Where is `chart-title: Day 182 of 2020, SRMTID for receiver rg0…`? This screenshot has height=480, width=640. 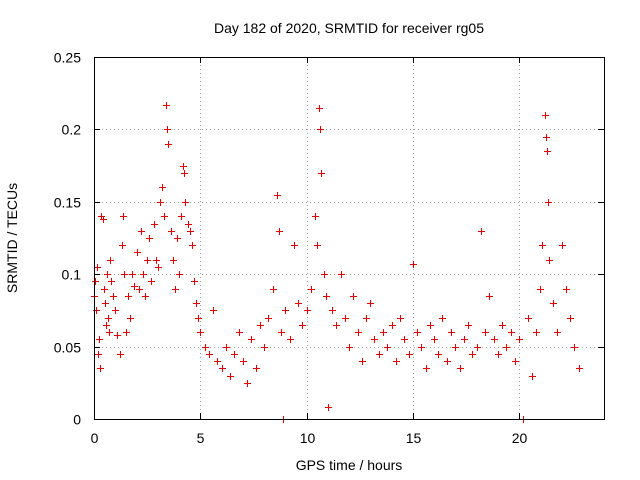
chart-title: Day 182 of 2020, SRMTID for receiver rg0… is located at coordinates (349, 28).